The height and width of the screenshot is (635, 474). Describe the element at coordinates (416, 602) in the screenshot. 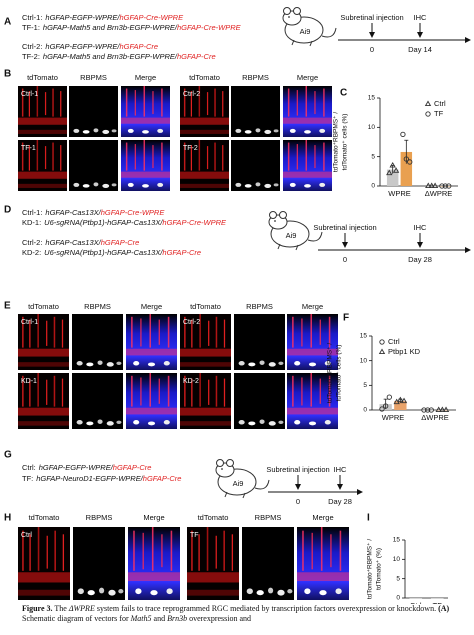

I see `x-tick-label: Ctrl` at that location.